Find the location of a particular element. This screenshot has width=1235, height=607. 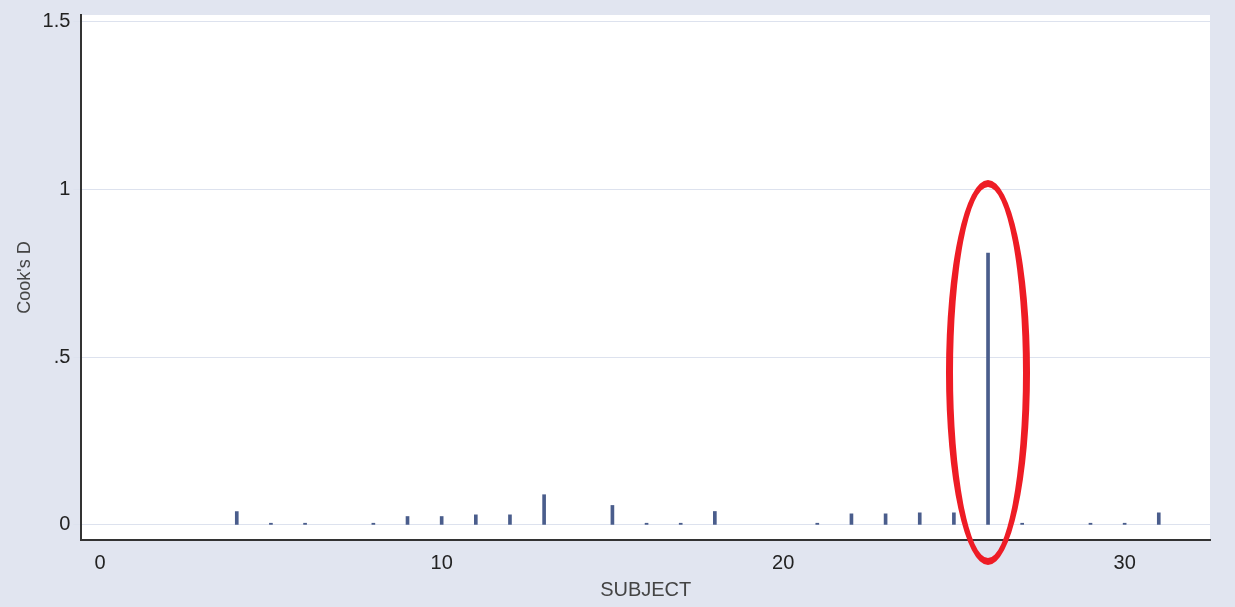

x-axis-title: SUBJECT is located at coordinates (646, 588).